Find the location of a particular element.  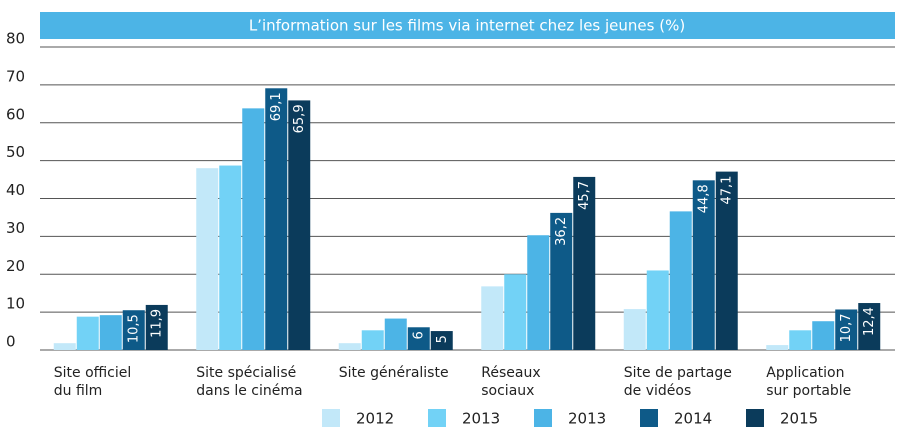

y-tick-label: 40 is located at coordinates (15, 190).